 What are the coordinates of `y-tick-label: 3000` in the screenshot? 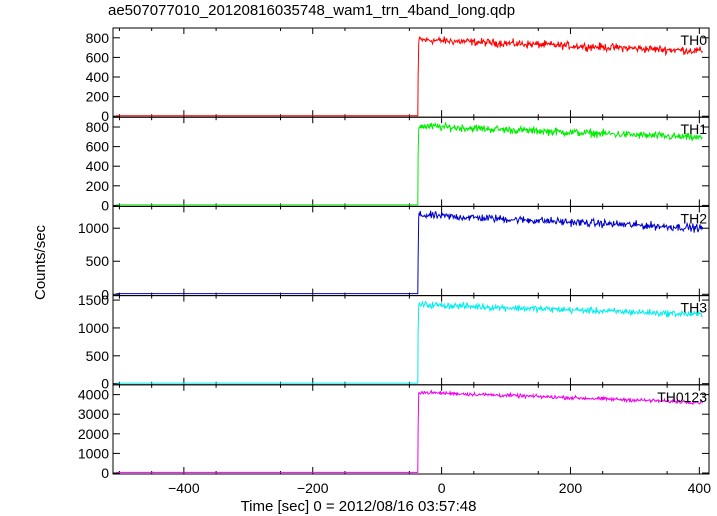 It's located at (93, 414).